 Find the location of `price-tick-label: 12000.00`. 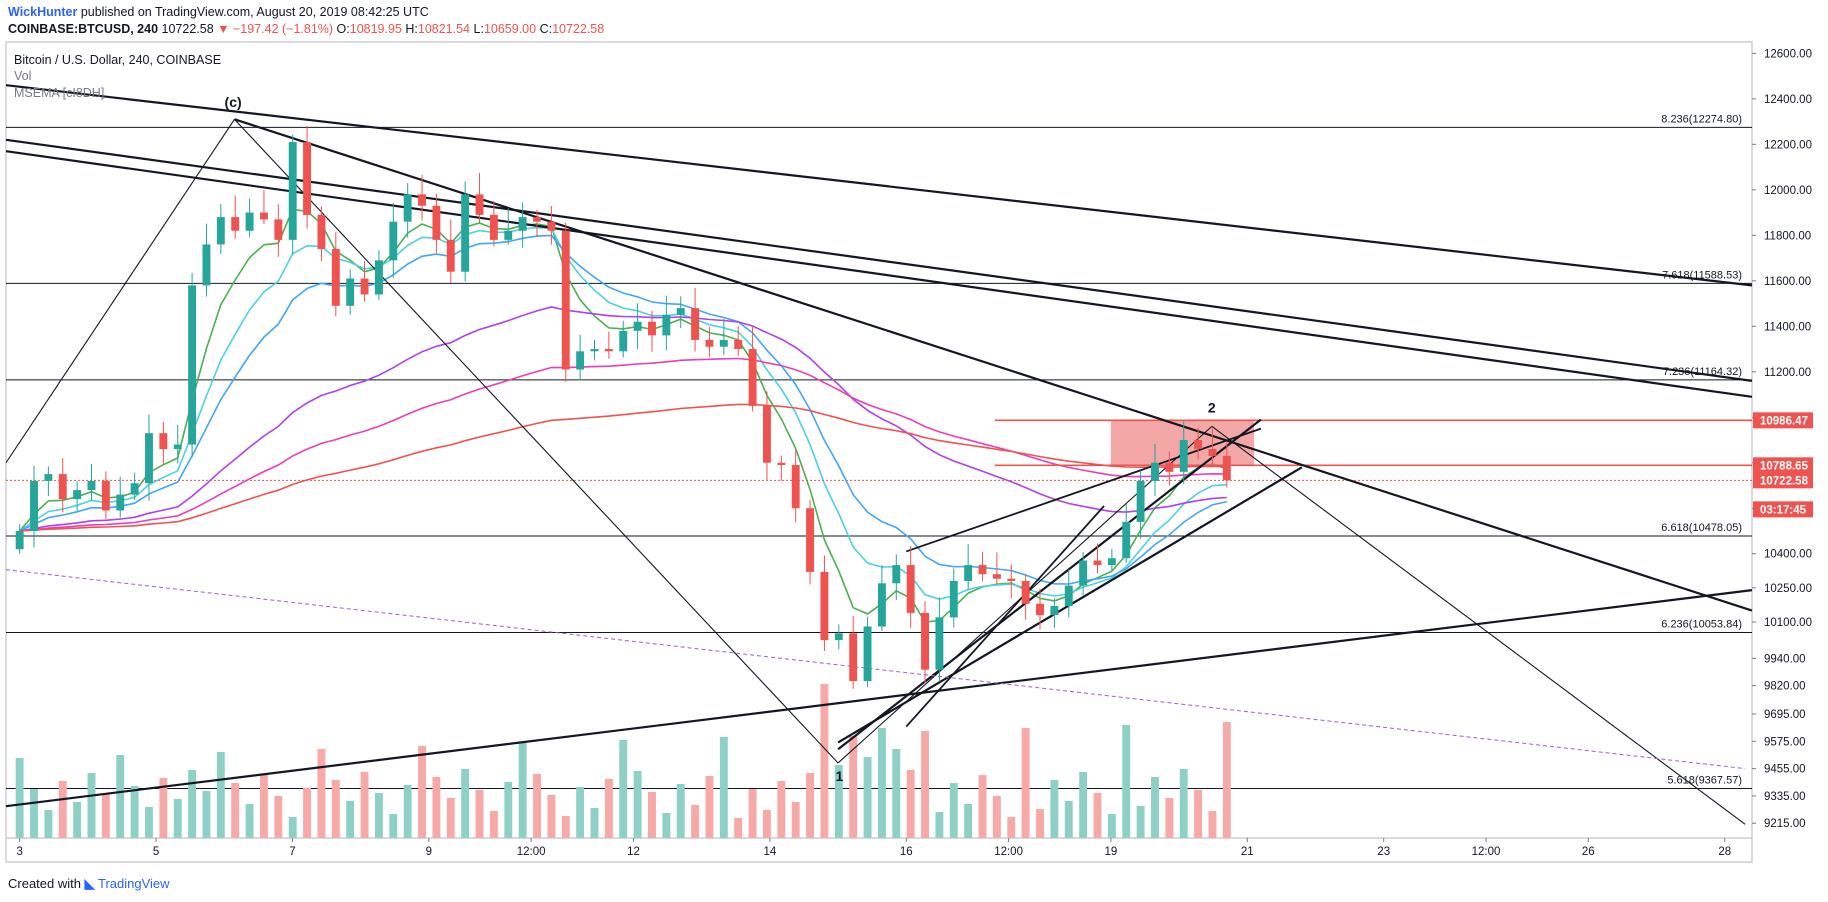

price-tick-label: 12000.00 is located at coordinates (1788, 191).